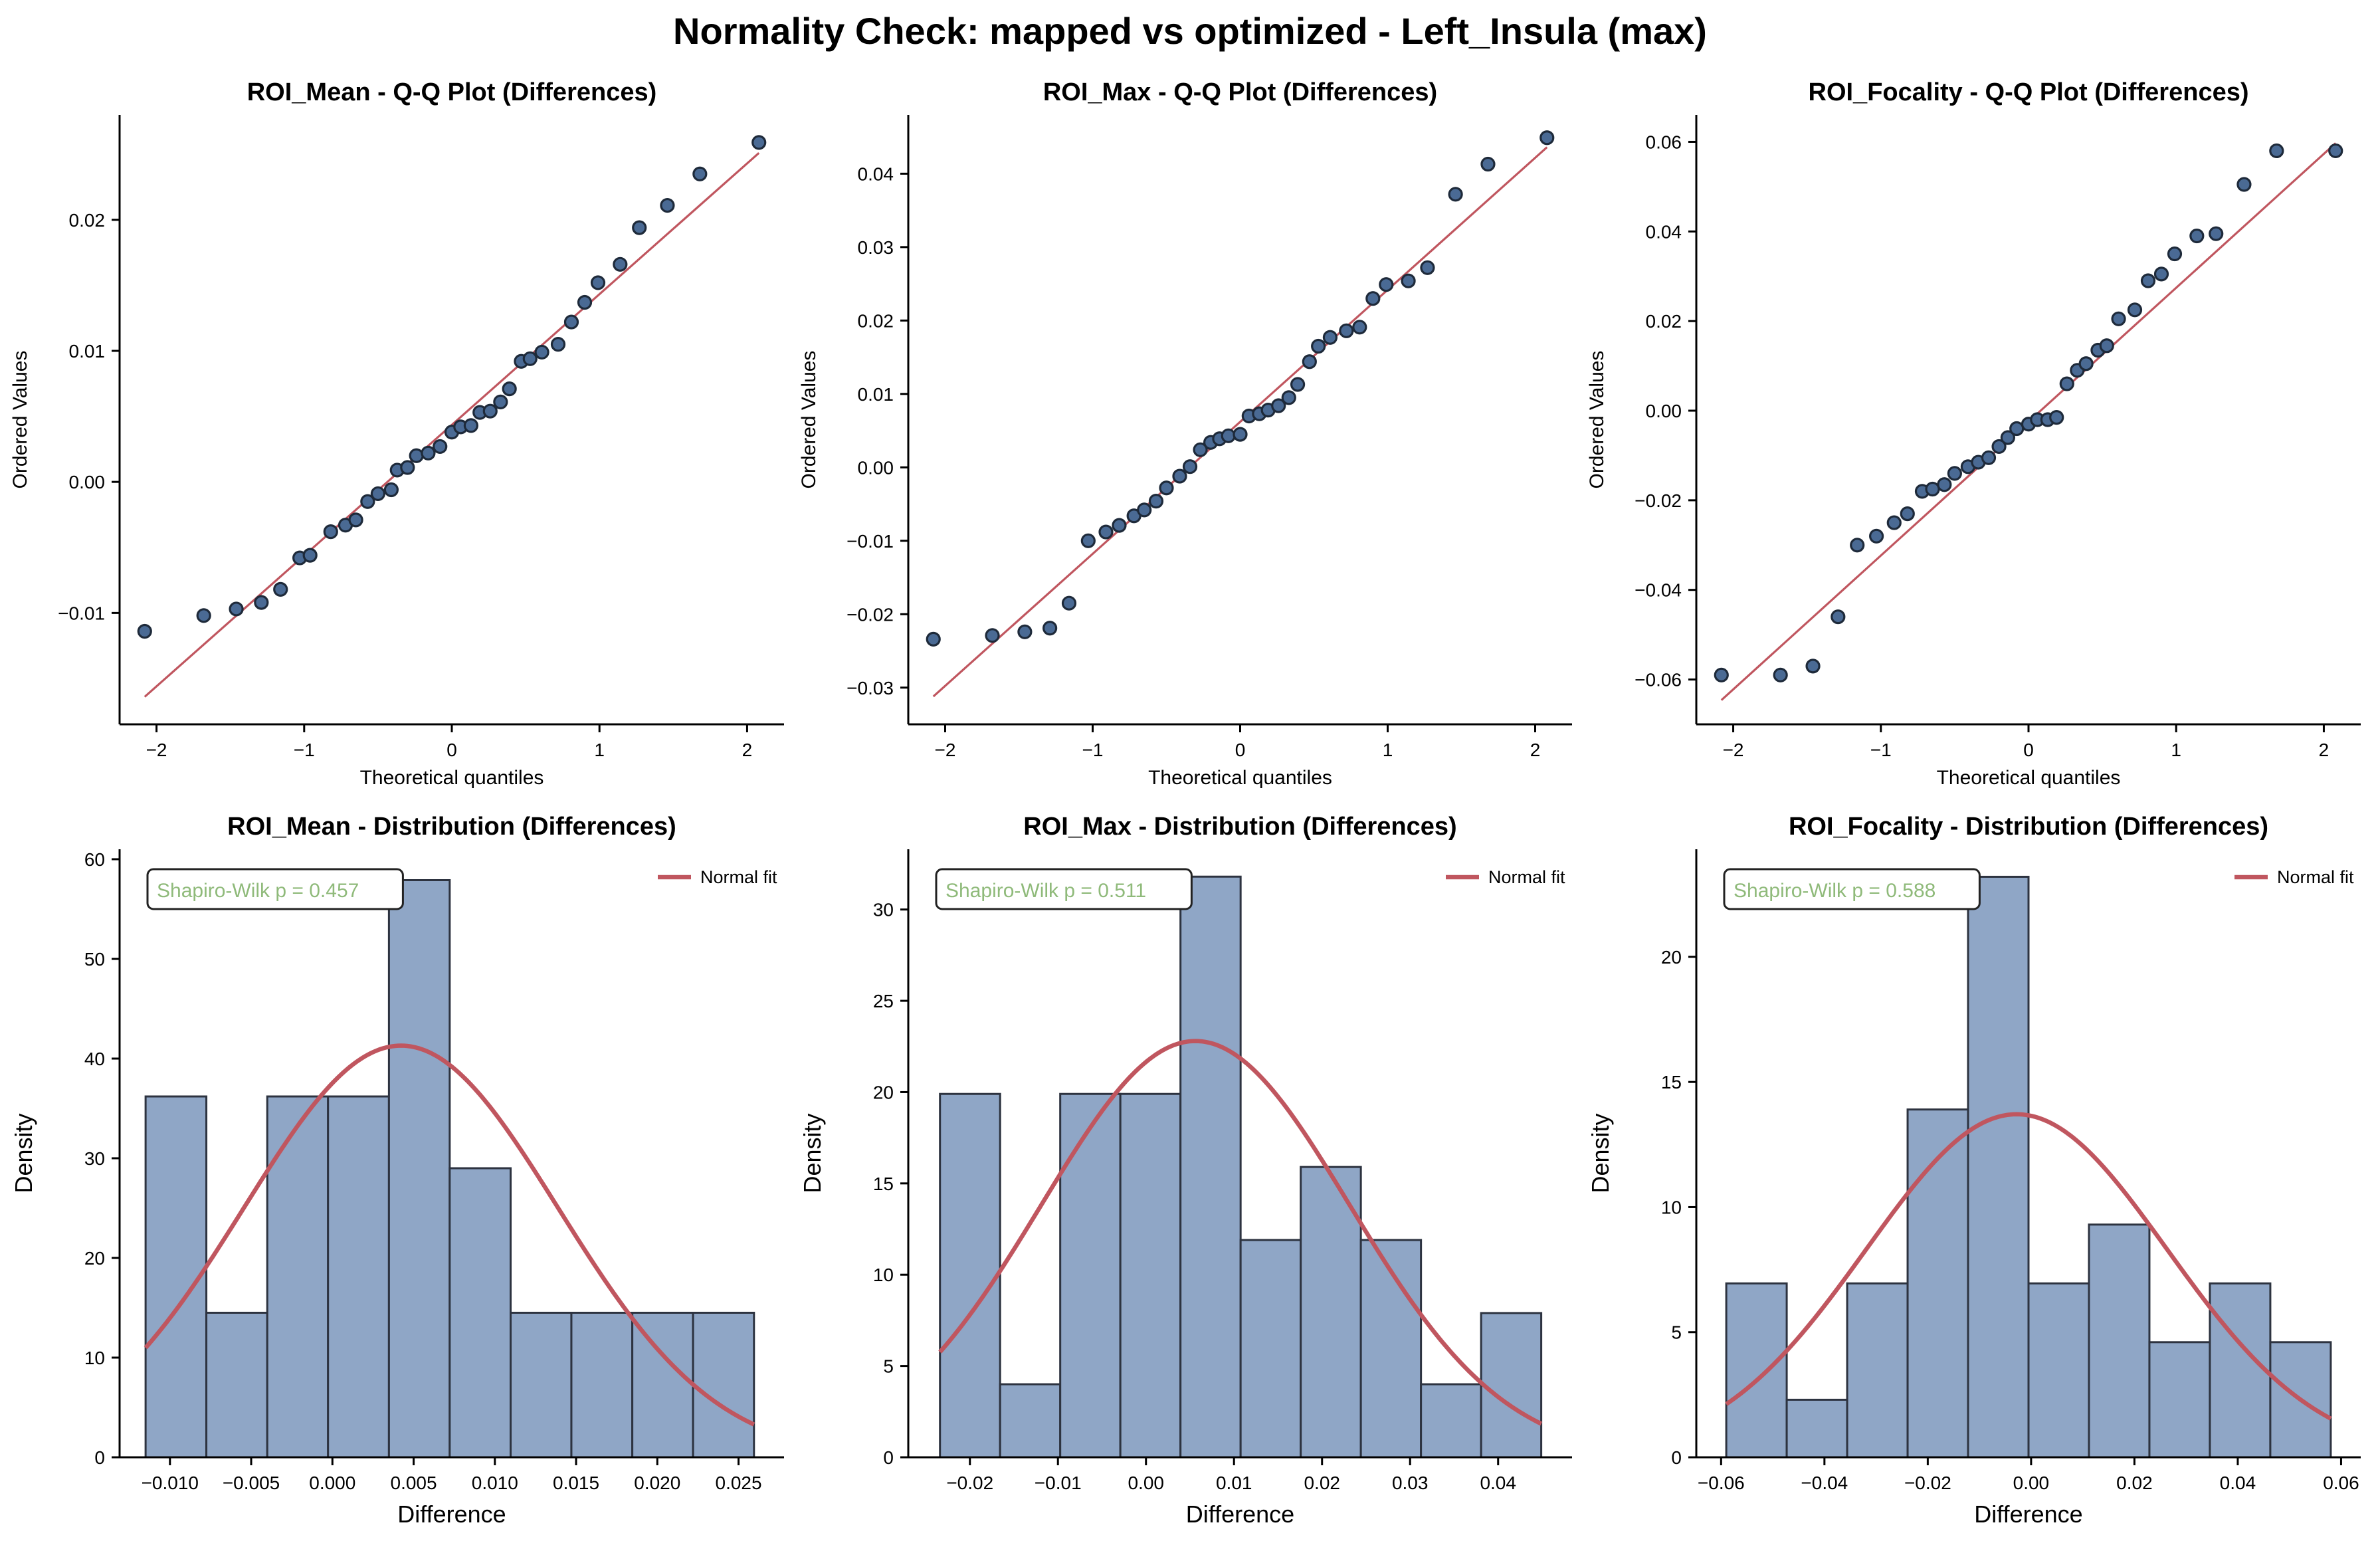  Describe the element at coordinates (170, 1483) in the screenshot. I see `x-tick-label: −0.010` at that location.